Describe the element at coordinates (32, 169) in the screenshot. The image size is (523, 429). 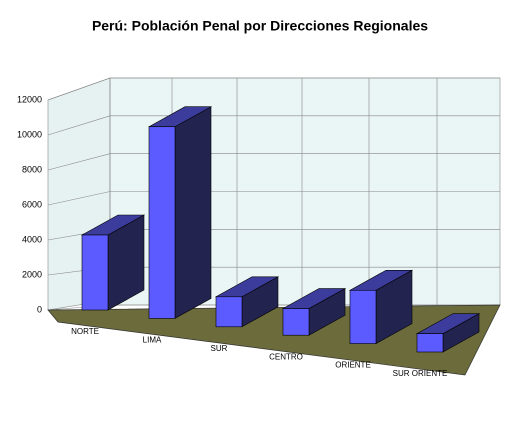
I see `y-tick-label: 8000` at that location.